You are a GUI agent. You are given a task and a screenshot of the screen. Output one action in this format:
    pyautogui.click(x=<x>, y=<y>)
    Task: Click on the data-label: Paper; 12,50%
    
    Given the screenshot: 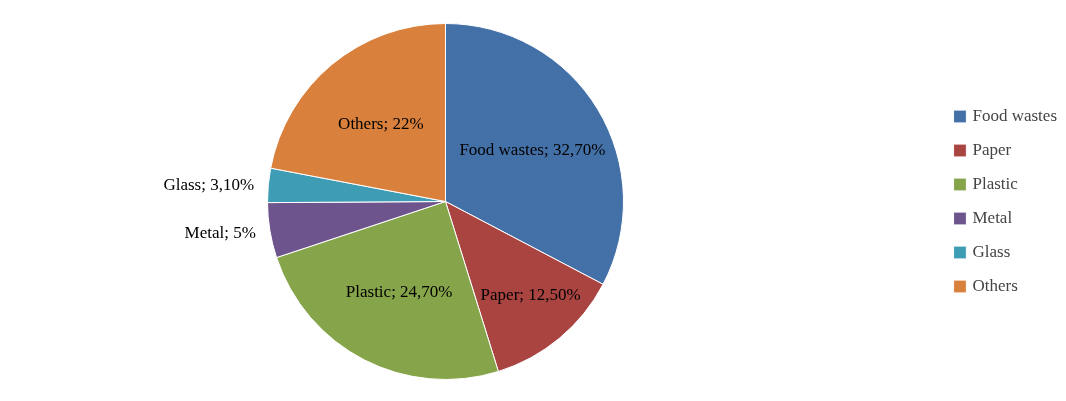 What is the action you would take?
    pyautogui.click(x=530, y=295)
    